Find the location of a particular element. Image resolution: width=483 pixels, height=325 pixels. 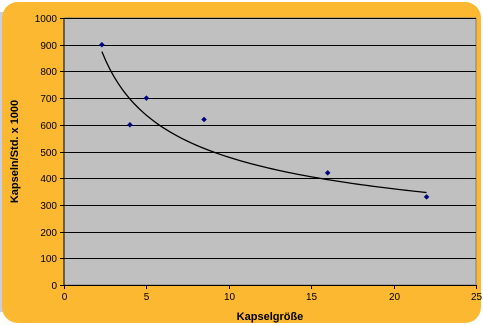

y-tick-label: 400 is located at coordinates (48, 179).